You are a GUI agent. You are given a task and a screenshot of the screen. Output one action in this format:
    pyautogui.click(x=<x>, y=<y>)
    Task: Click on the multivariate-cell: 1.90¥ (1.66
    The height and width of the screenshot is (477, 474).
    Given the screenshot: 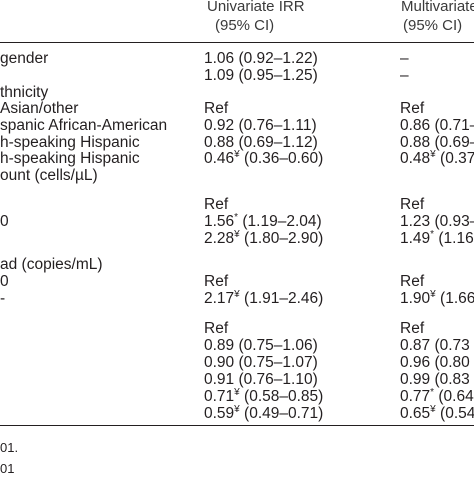 What is the action you would take?
    pyautogui.click(x=437, y=298)
    